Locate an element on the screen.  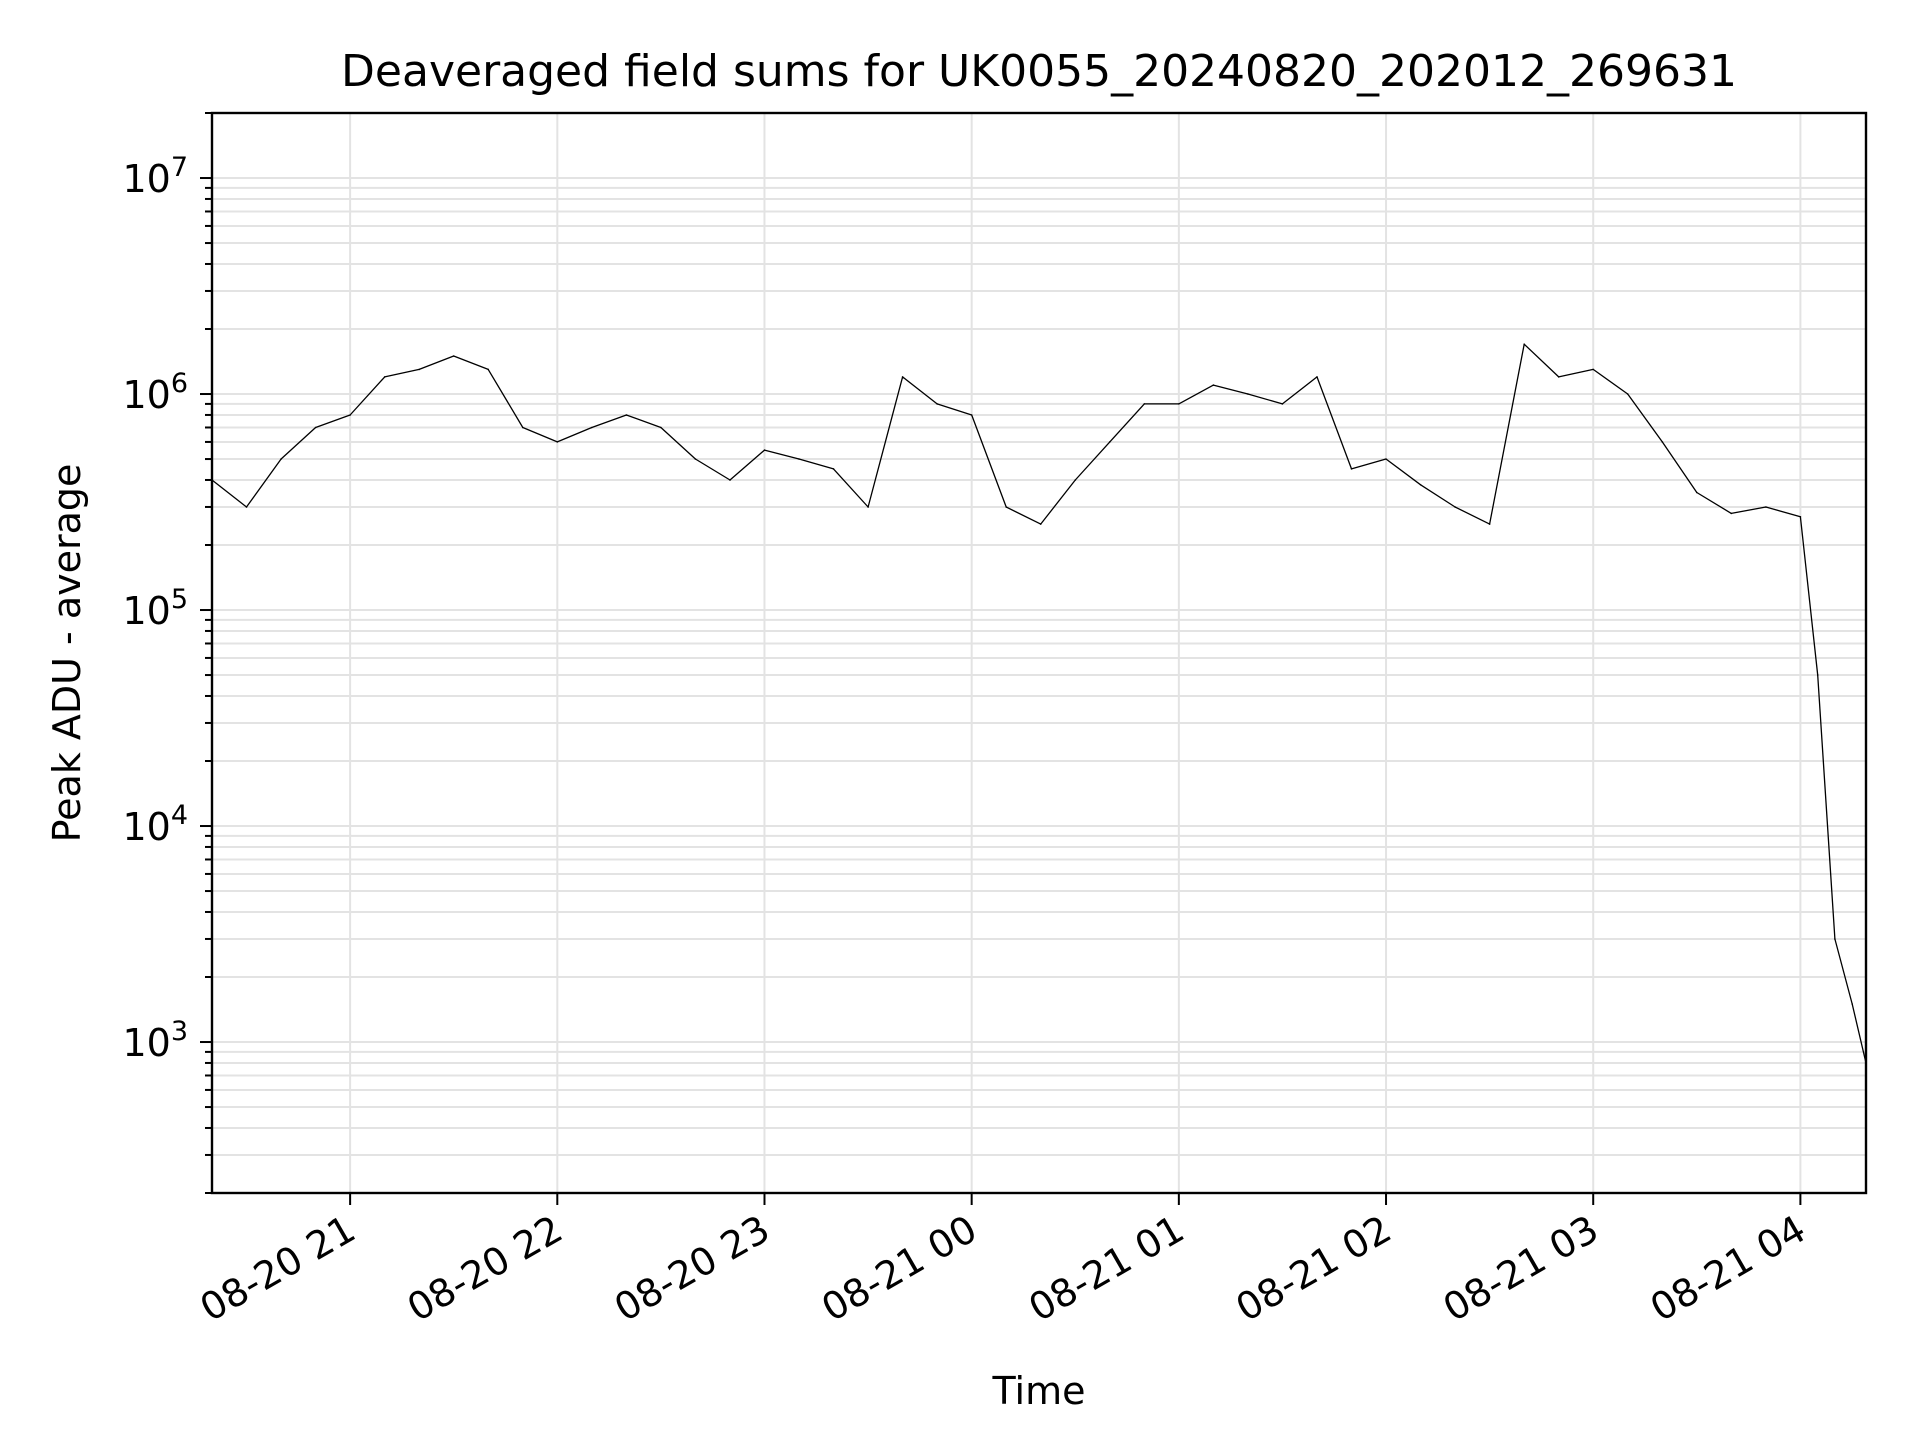
y-tick-label: 10⁶ is located at coordinates (155, 392).